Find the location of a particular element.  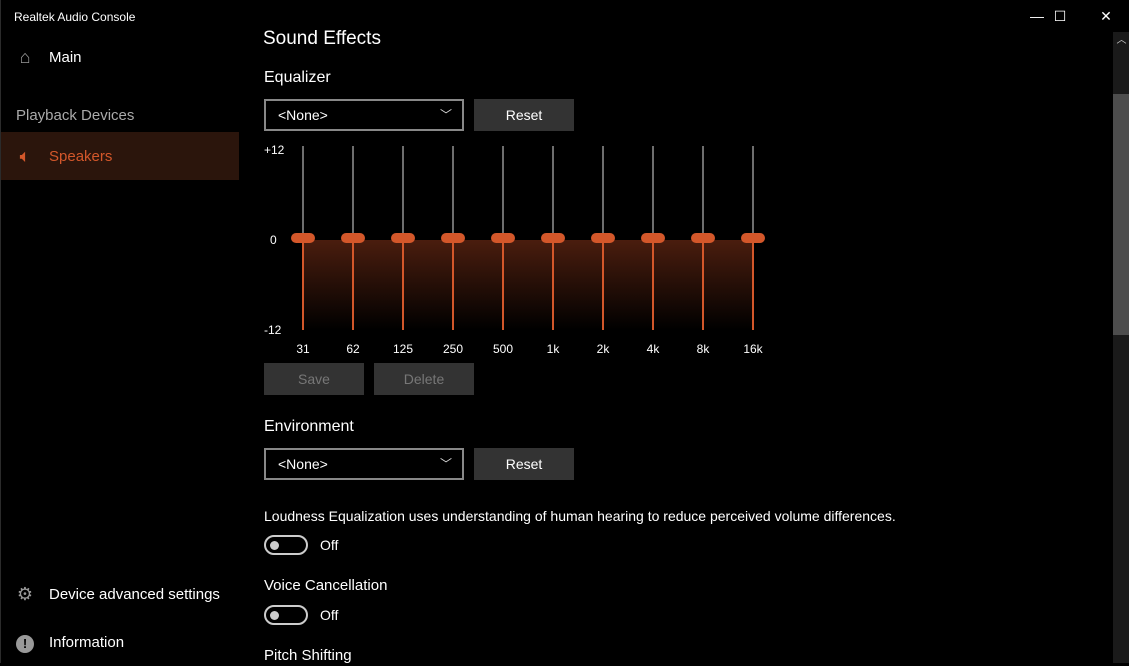

section-label: Playback Devices is located at coordinates (75, 115).